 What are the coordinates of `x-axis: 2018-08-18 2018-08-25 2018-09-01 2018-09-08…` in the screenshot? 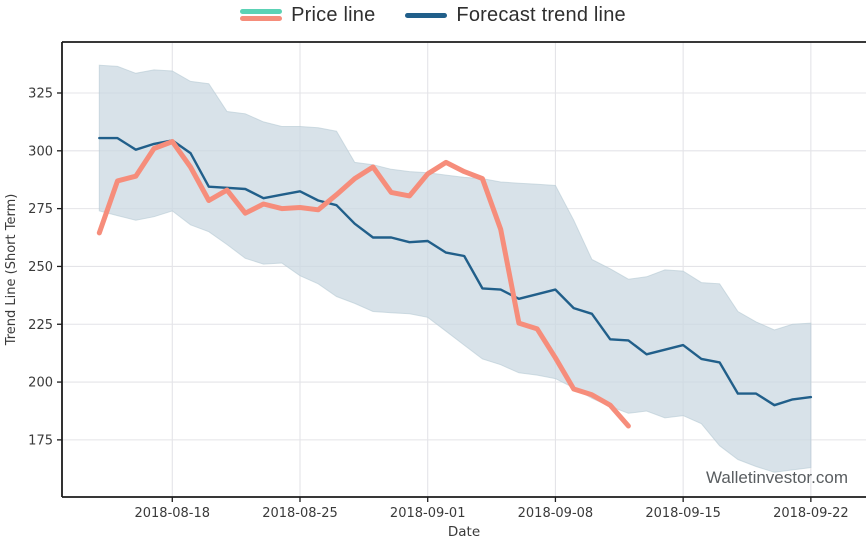 It's located at (491, 518).